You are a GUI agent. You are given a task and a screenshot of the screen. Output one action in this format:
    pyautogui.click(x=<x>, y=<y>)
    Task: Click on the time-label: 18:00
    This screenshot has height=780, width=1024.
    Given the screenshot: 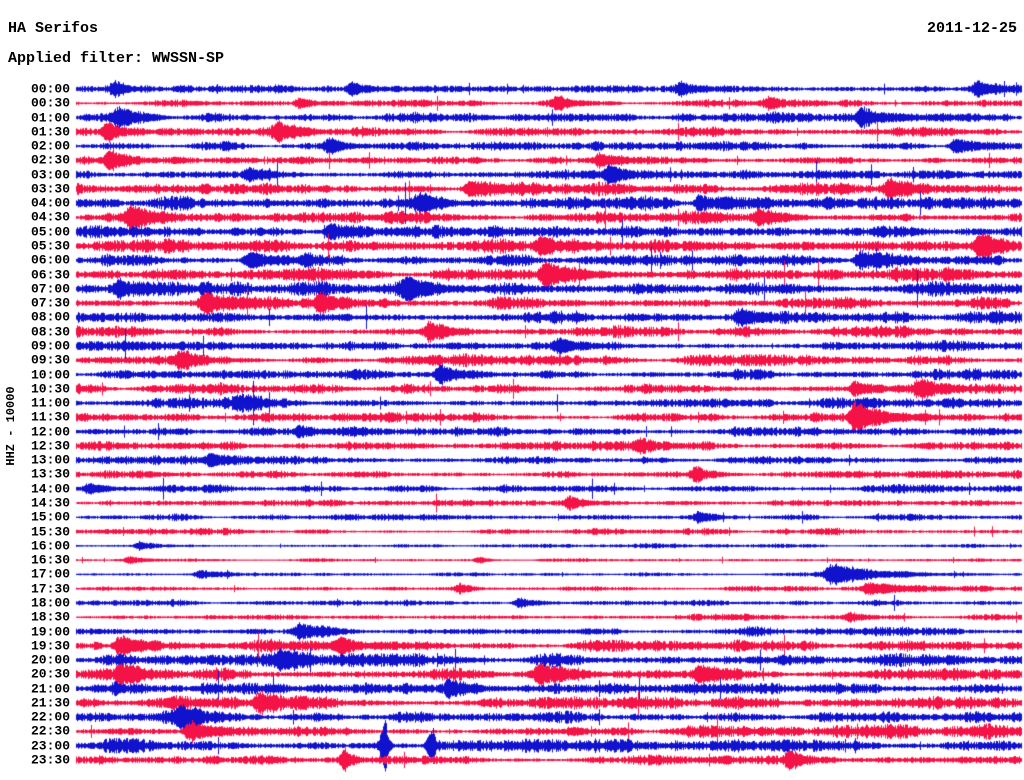 What is the action you would take?
    pyautogui.click(x=50, y=603)
    